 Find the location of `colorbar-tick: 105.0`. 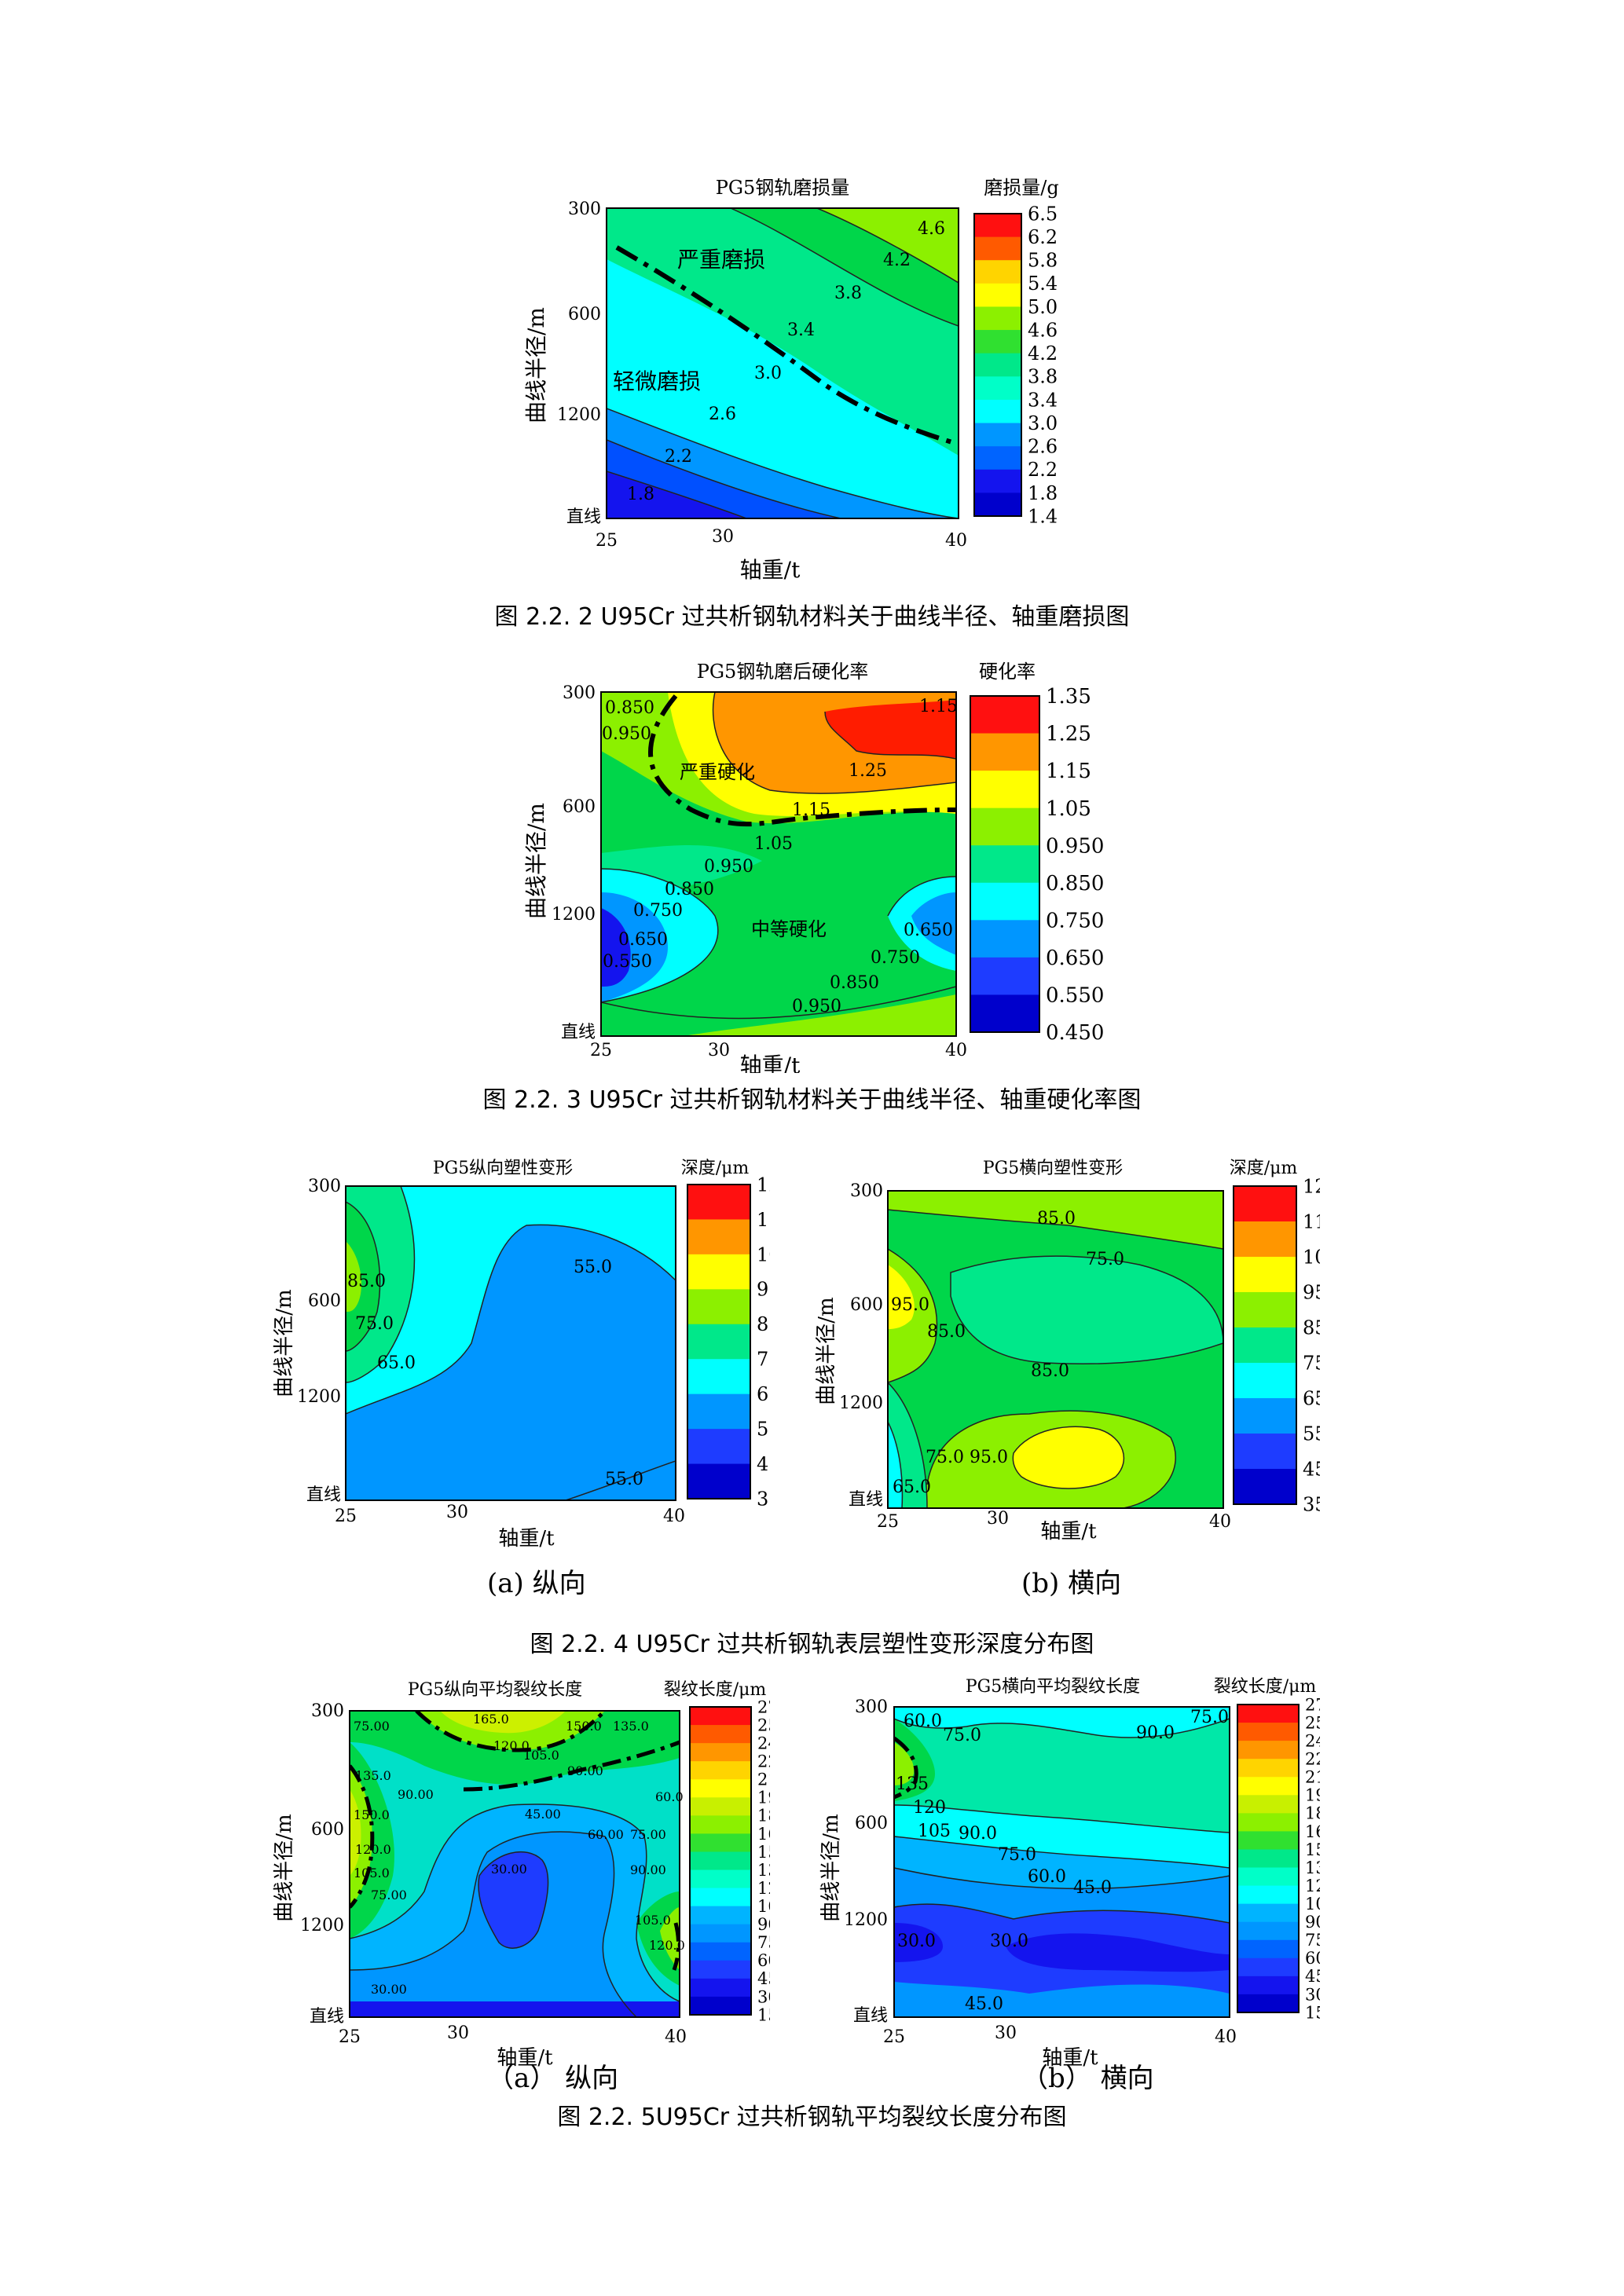

colorbar-tick: 105.0 is located at coordinates (763, 1906).